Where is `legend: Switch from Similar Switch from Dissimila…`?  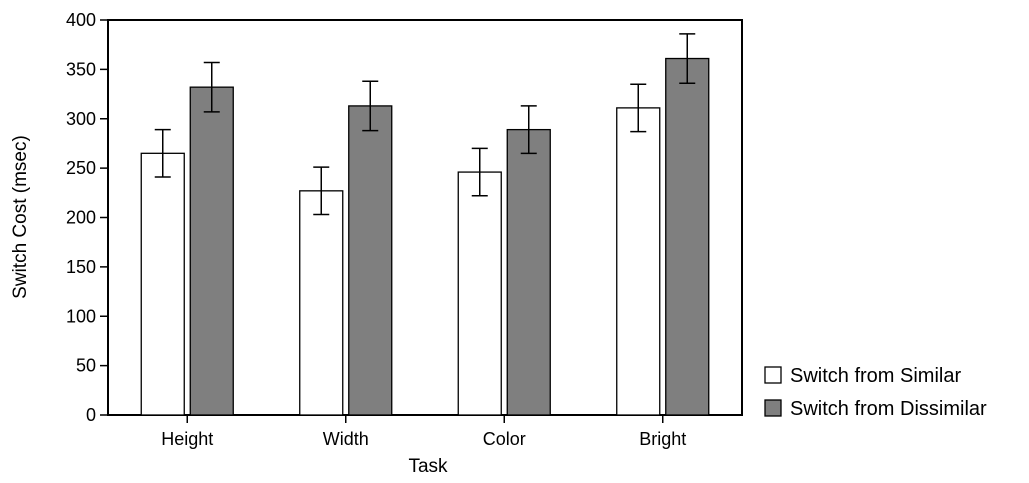 legend: Switch from Similar Switch from Dissimila… is located at coordinates (875, 392).